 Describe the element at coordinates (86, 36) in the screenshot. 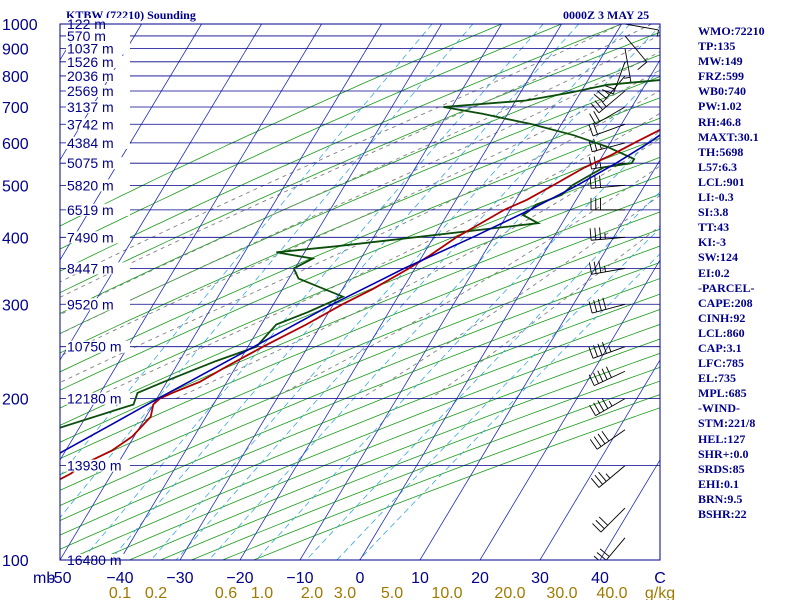

I see `height-label: 570 m` at that location.